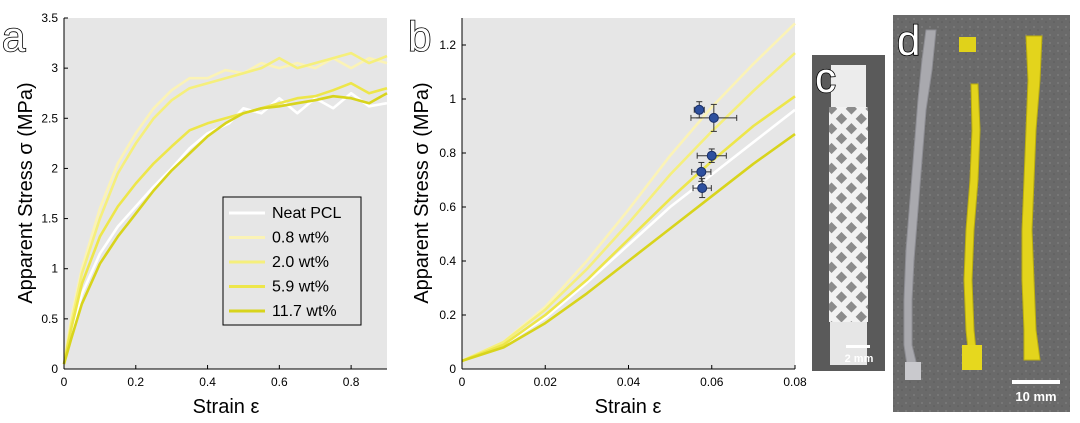 The image size is (1080, 423). What do you see at coordinates (546, 382) in the screenshot?
I see `plot-b-xtick-label: 0.02` at bounding box center [546, 382].